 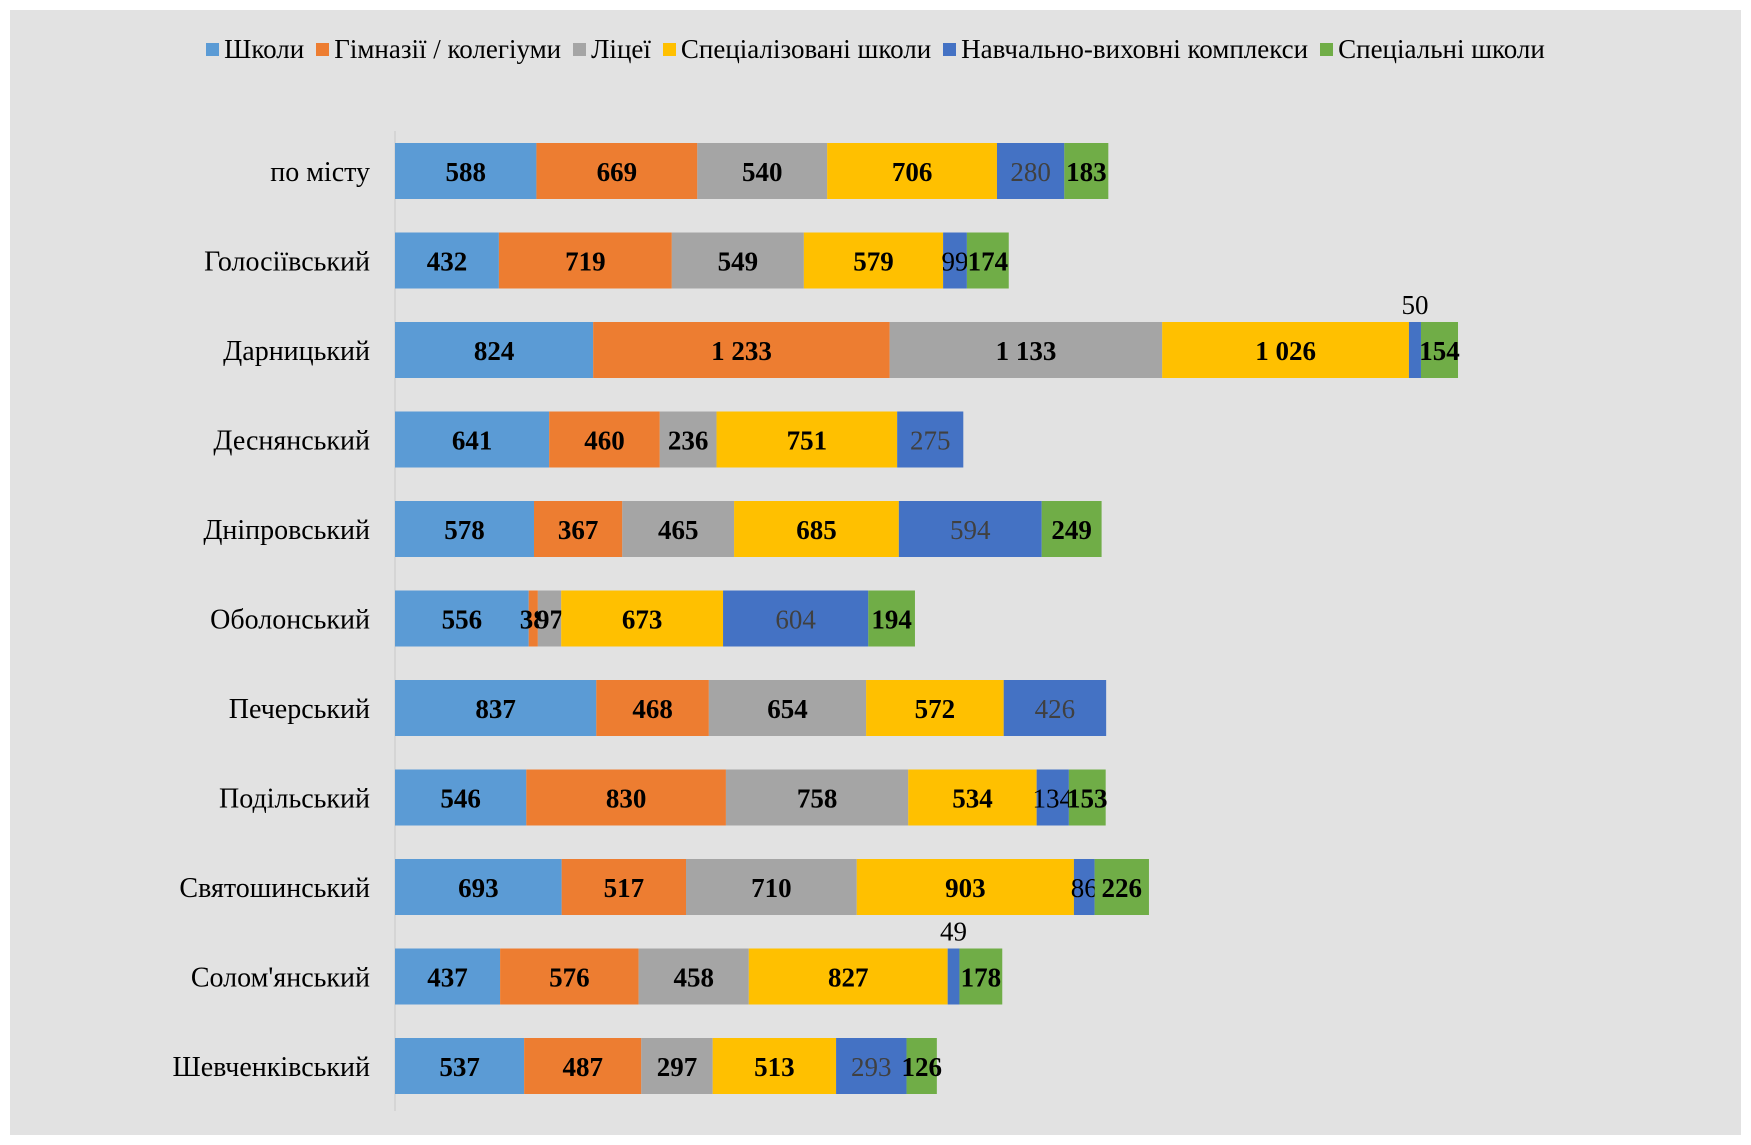 What do you see at coordinates (1135, 49) in the screenshot?
I see `legend-label: Навчально-виховні комплекси` at bounding box center [1135, 49].